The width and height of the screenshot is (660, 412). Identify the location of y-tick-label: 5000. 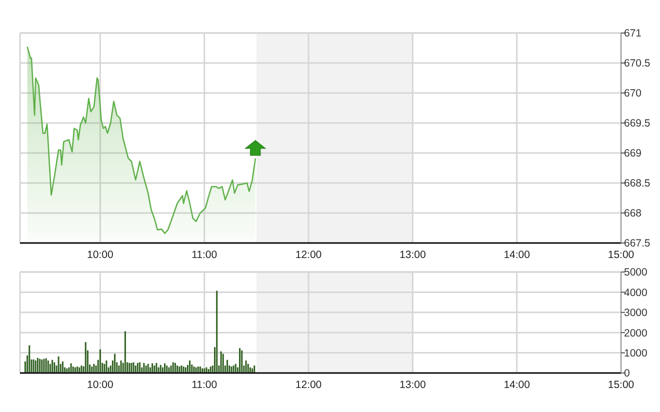
(636, 272).